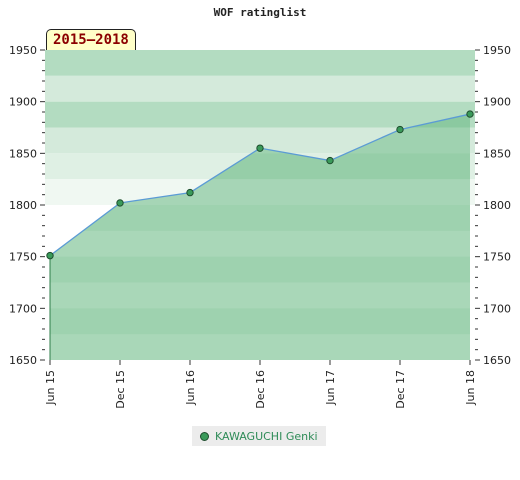  I want to click on y-tick-label-right: 1650, so click(497, 360).